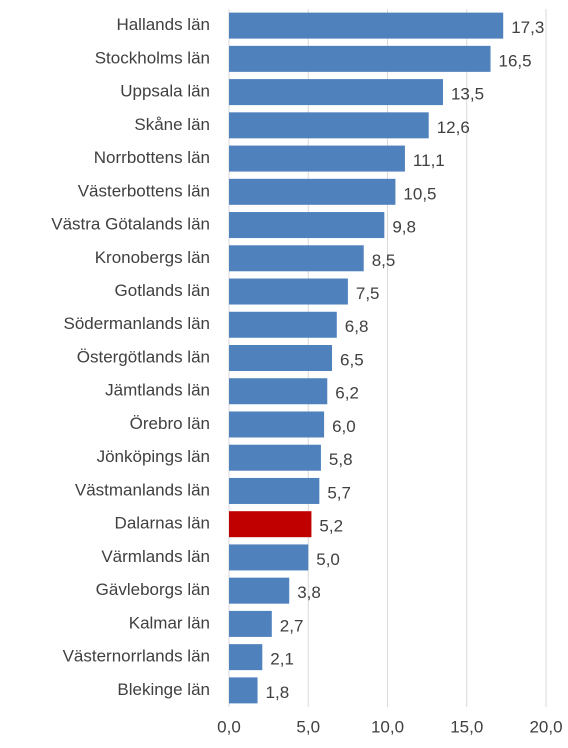 The width and height of the screenshot is (568, 748). What do you see at coordinates (143, 356) in the screenshot?
I see `y-tick-label: Östergötlands län` at bounding box center [143, 356].